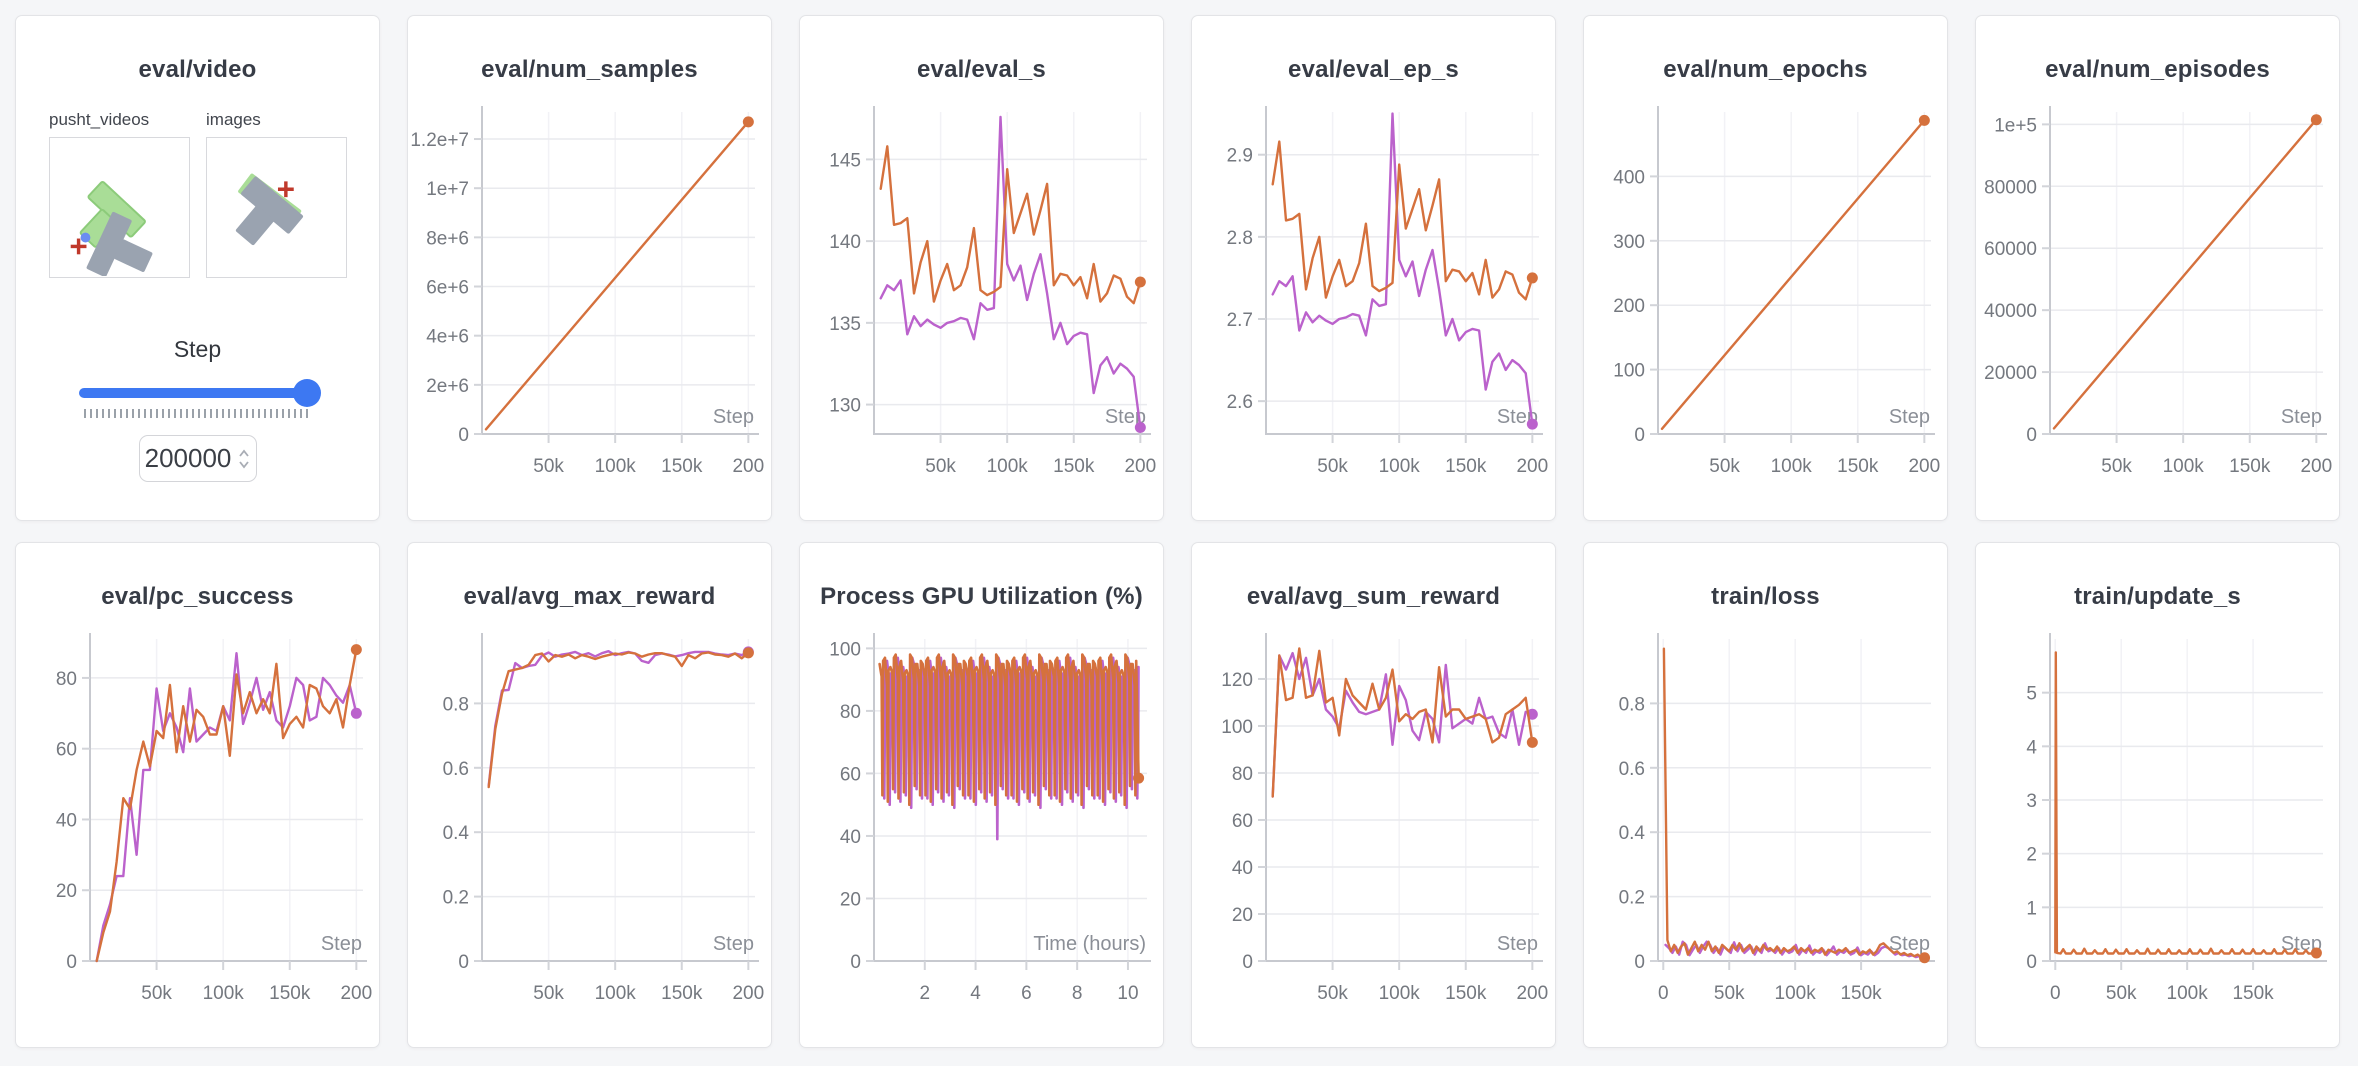 This screenshot has height=1066, width=2358. Describe the element at coordinates (439, 140) in the screenshot. I see `y-tick-label: 1.2e+7` at that location.